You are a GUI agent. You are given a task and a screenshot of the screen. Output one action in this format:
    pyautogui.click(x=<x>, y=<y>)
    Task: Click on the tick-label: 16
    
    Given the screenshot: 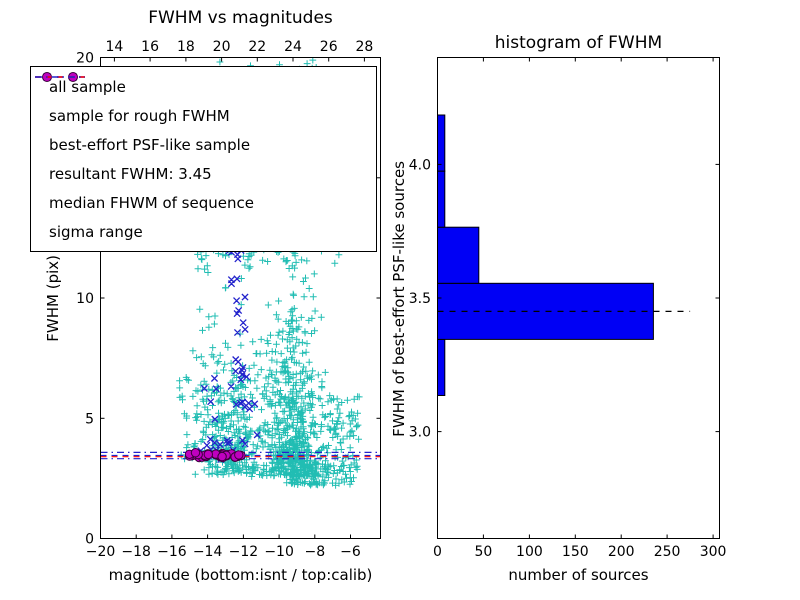 What is the action you would take?
    pyautogui.click(x=150, y=47)
    